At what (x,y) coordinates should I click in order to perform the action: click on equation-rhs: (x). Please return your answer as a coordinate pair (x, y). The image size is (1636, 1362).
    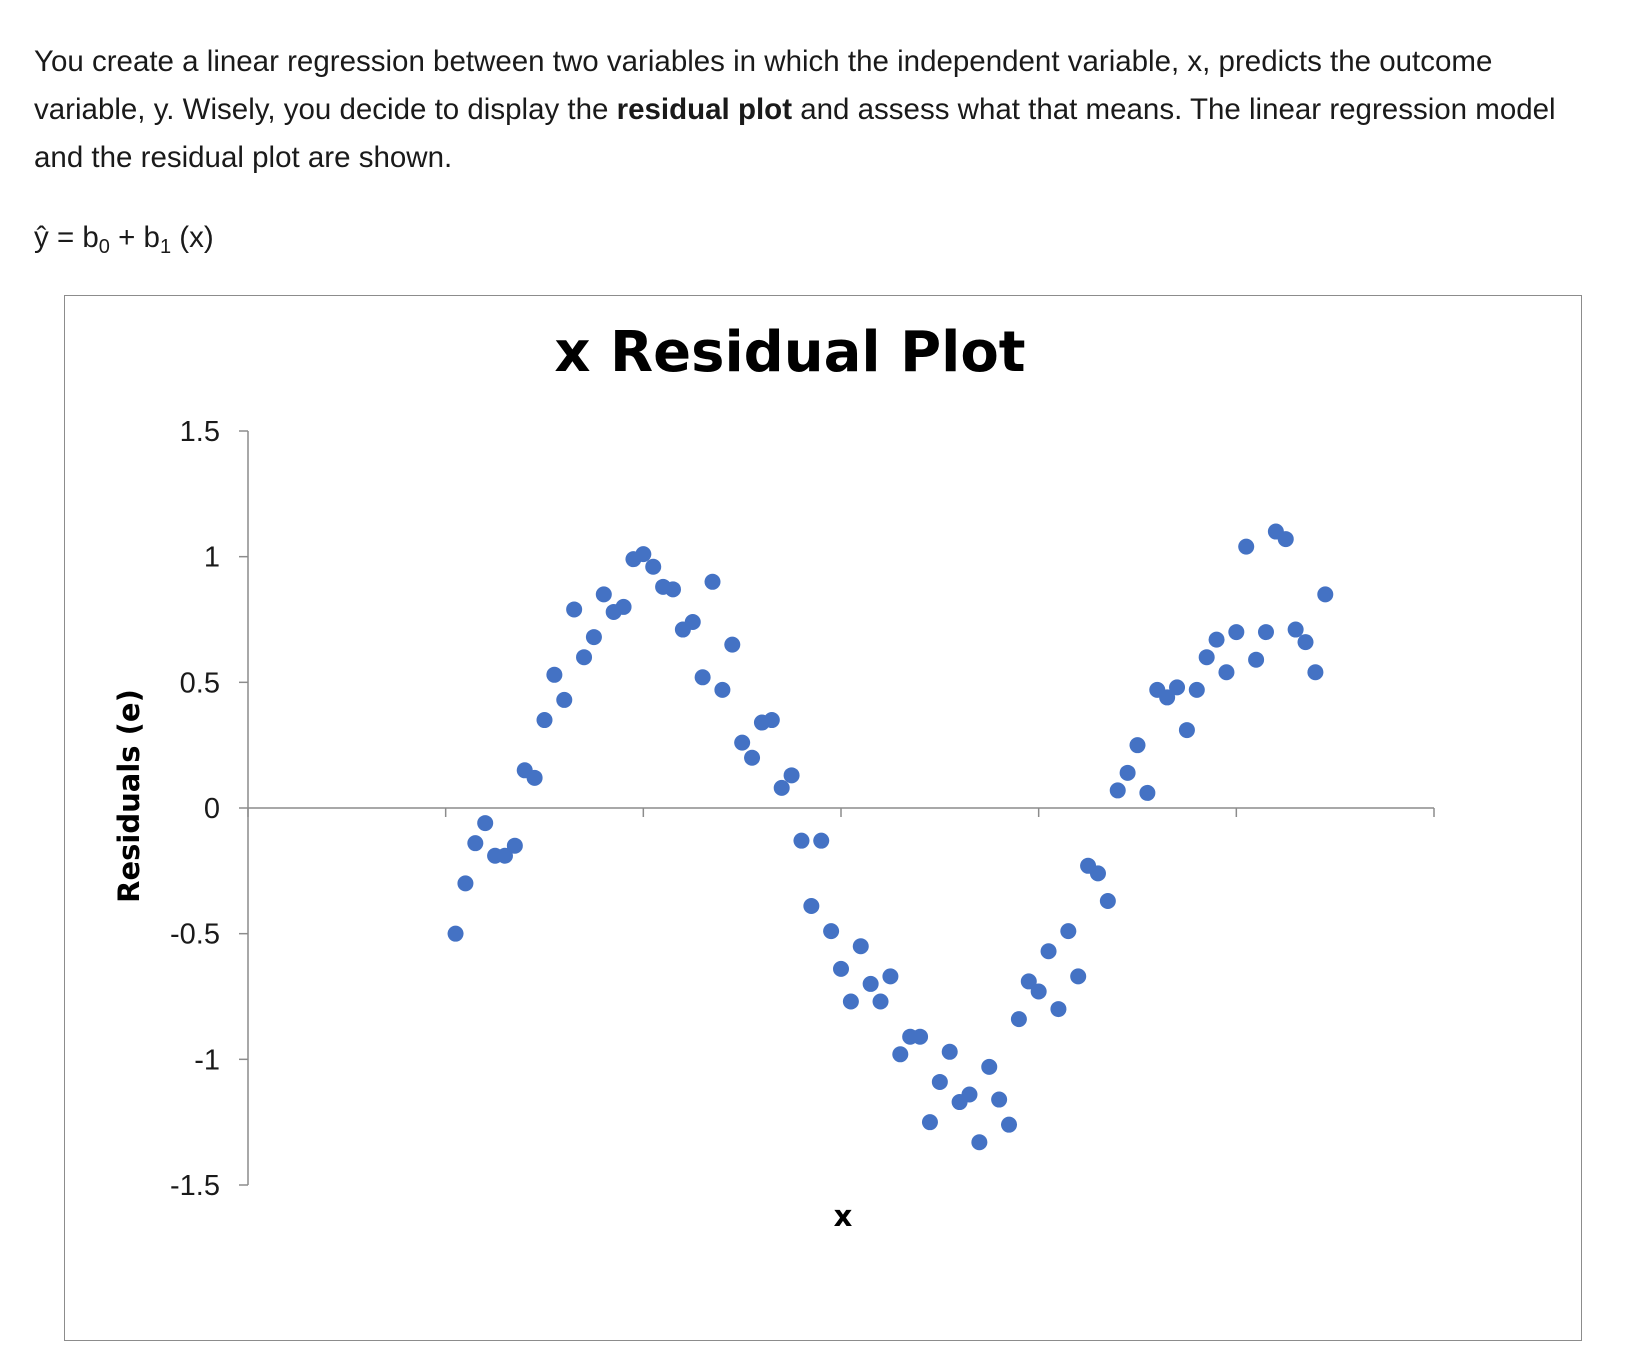
    Looking at the image, I should click on (192, 237).